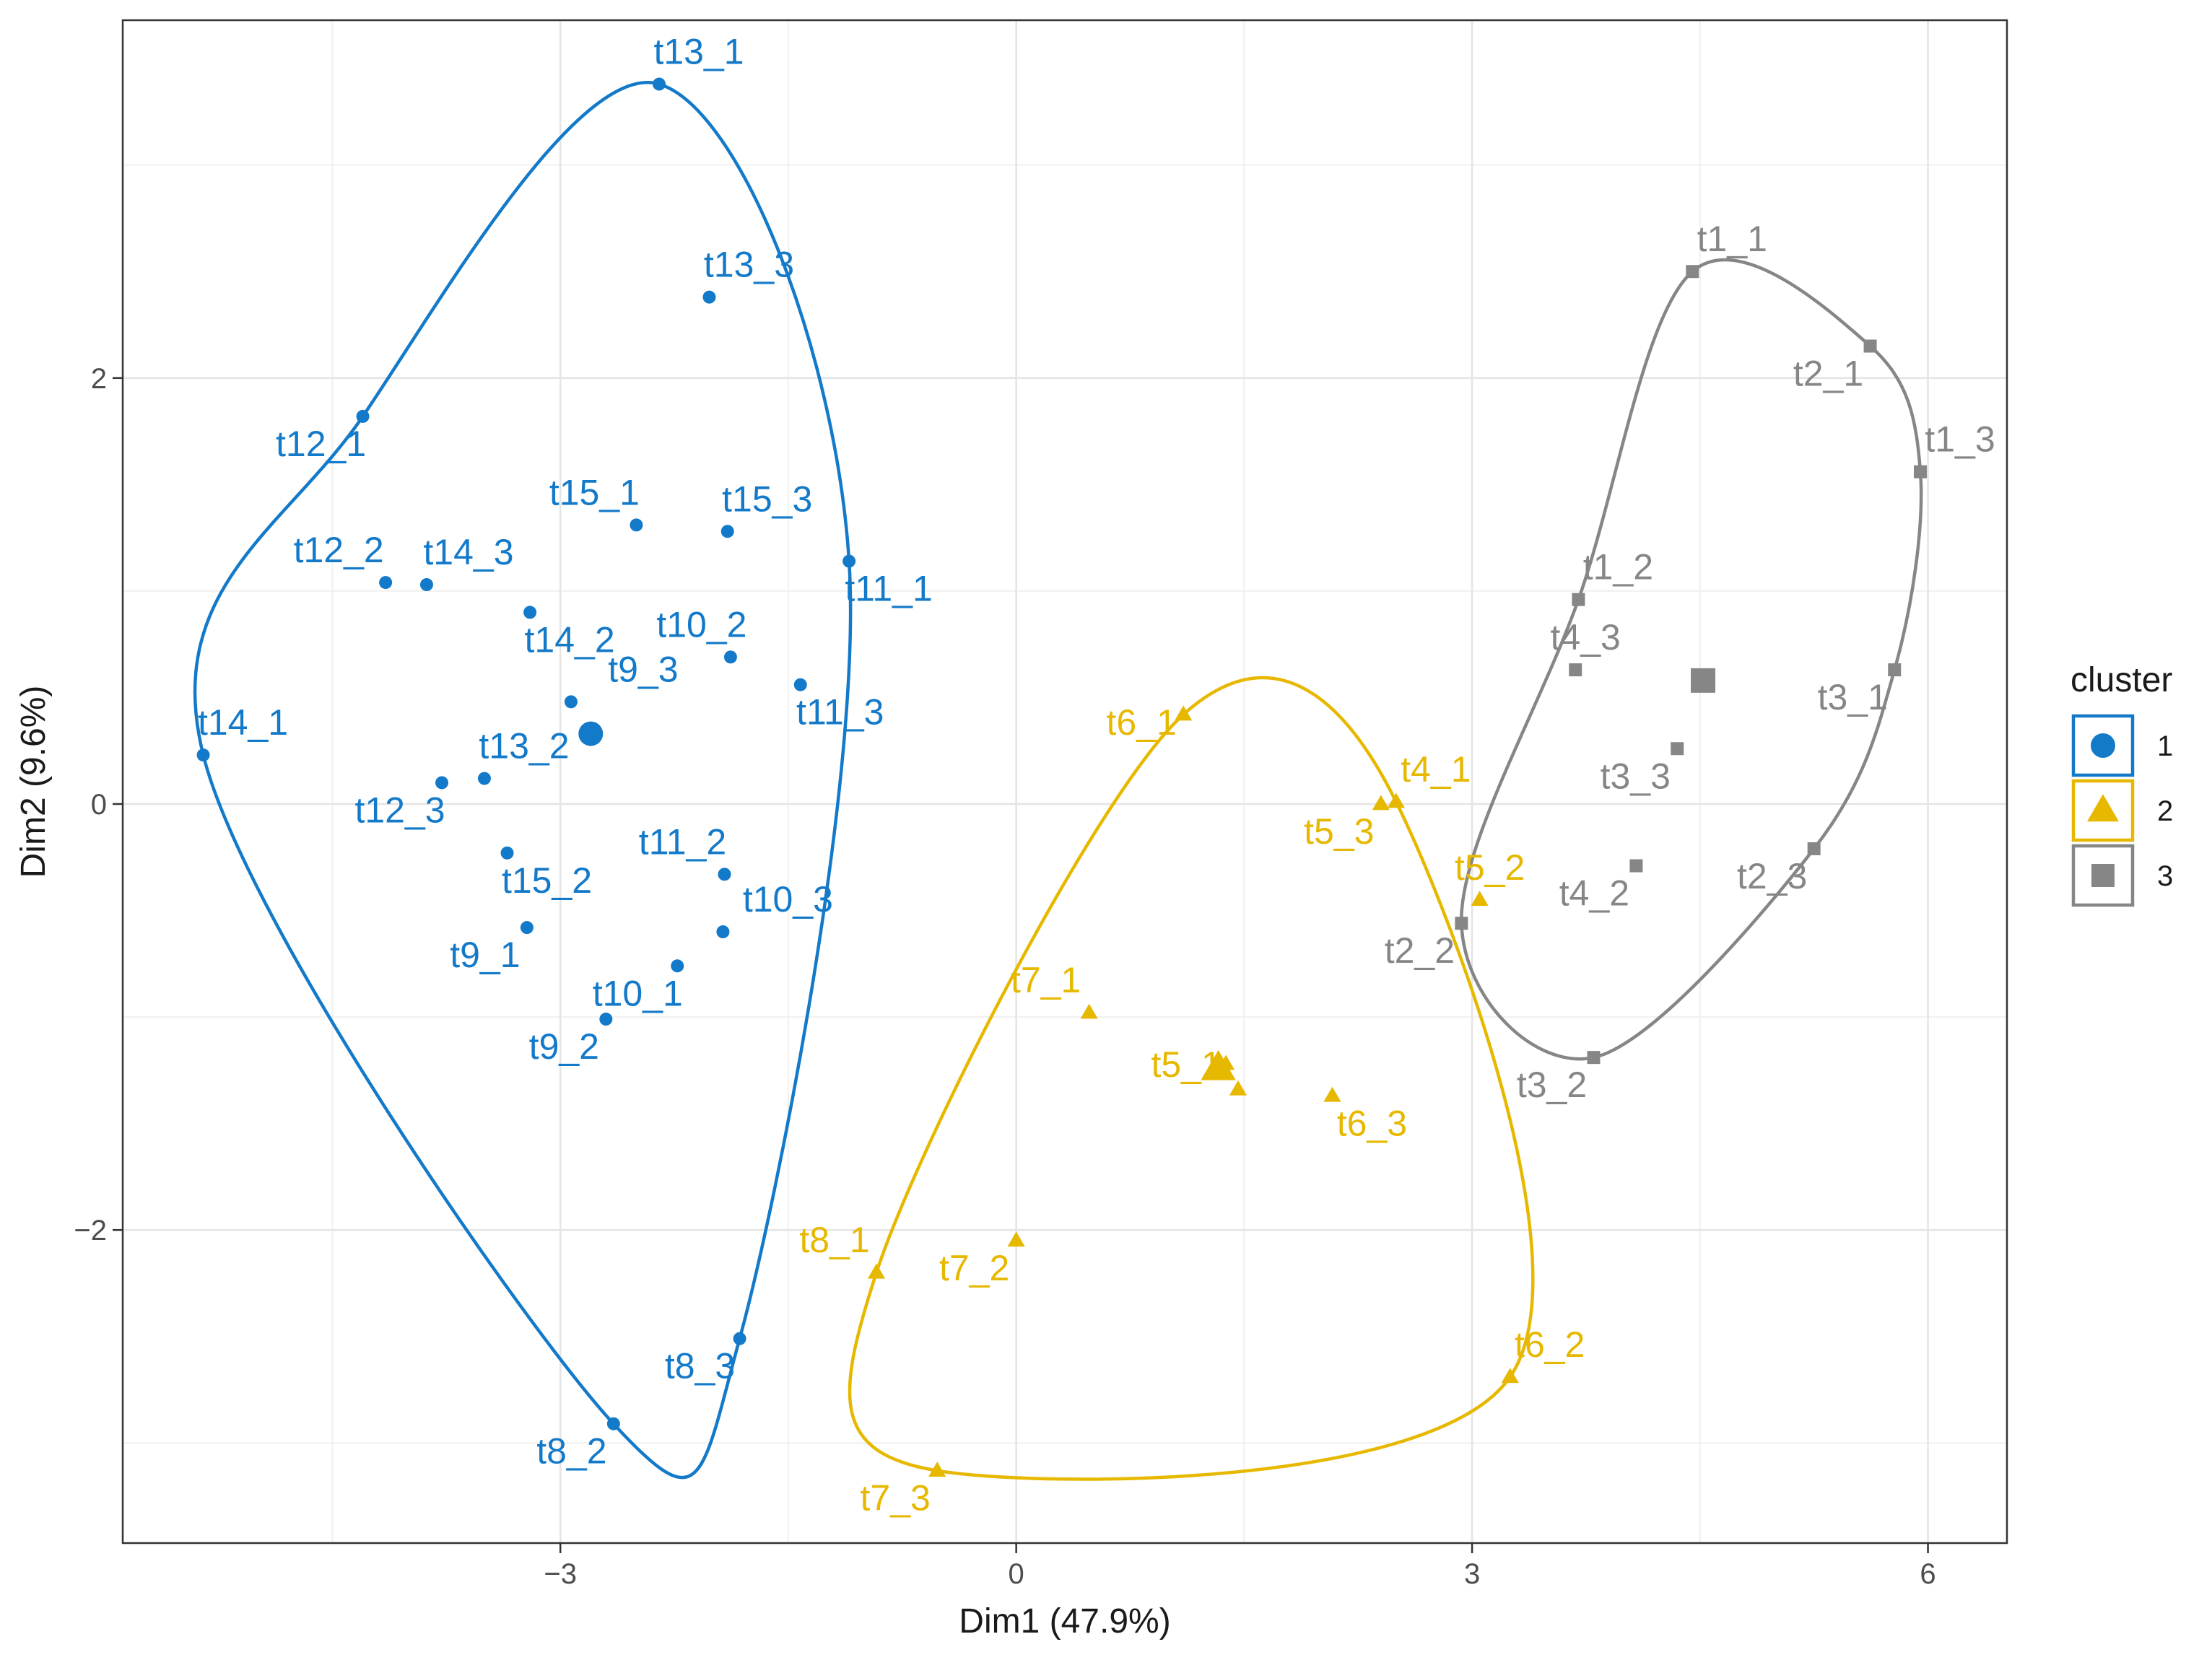 Image resolution: width=2212 pixels, height=1660 pixels. Describe the element at coordinates (468, 552) in the screenshot. I see `point-label: t14_3` at that location.